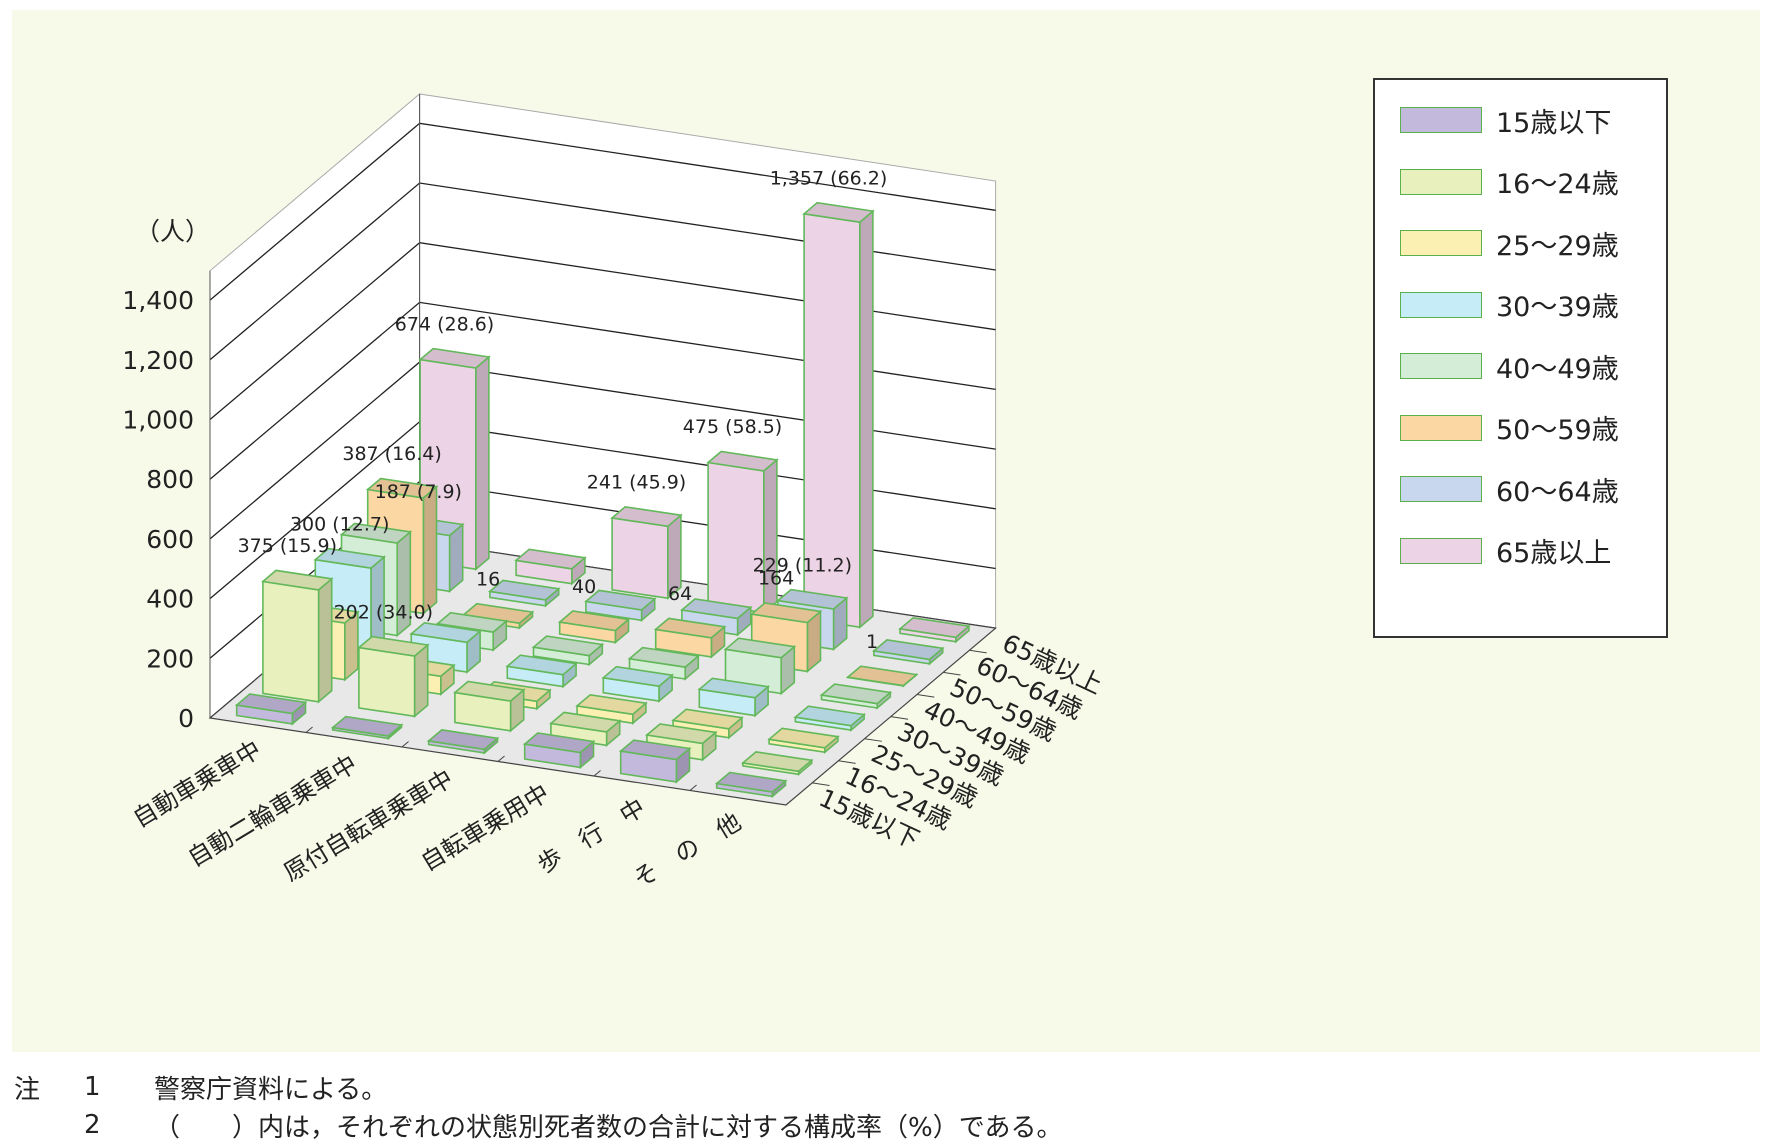 This screenshot has height=1146, width=1771. What do you see at coordinates (339, 524) in the screenshot?
I see `data-label: 300 (12.7)` at bounding box center [339, 524].